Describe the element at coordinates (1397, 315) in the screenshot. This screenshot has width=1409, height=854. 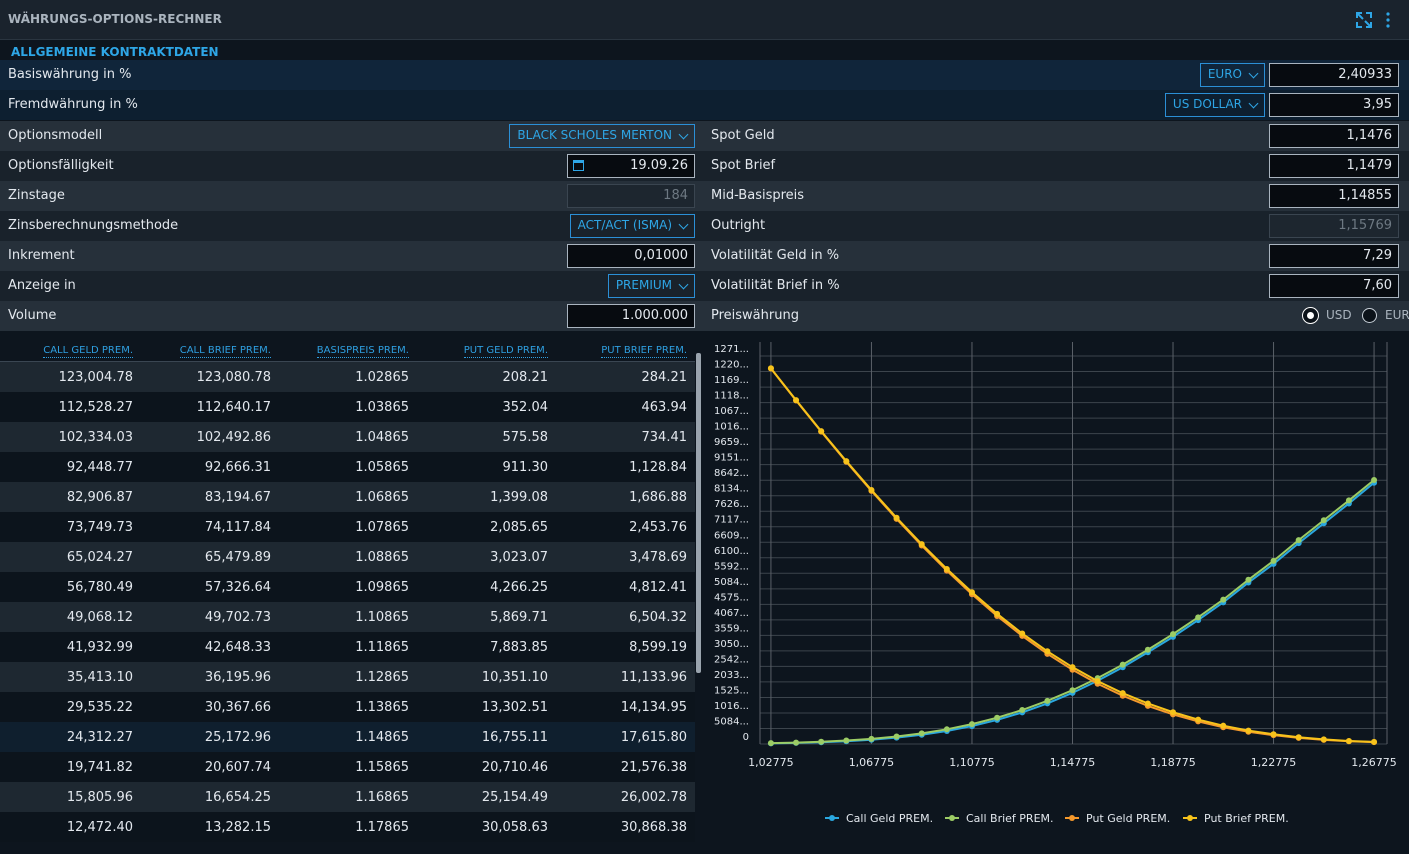
I see `radio-label: EUR` at that location.